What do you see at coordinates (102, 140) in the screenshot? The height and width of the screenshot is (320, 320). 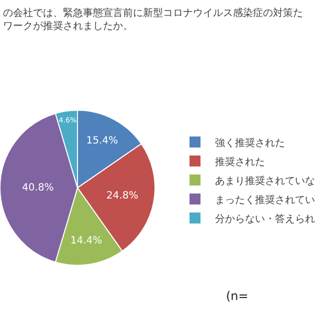 I see `data-label: 15.4%` at bounding box center [102, 140].